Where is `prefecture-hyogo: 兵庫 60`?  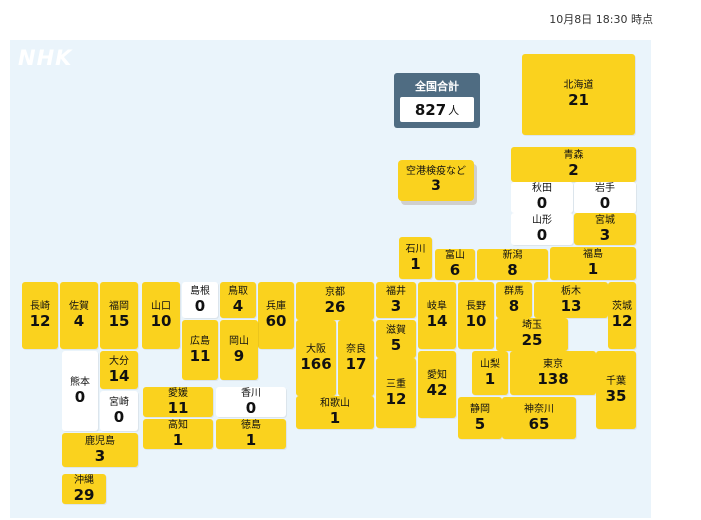 prefecture-hyogo: 兵庫 60 is located at coordinates (276, 315).